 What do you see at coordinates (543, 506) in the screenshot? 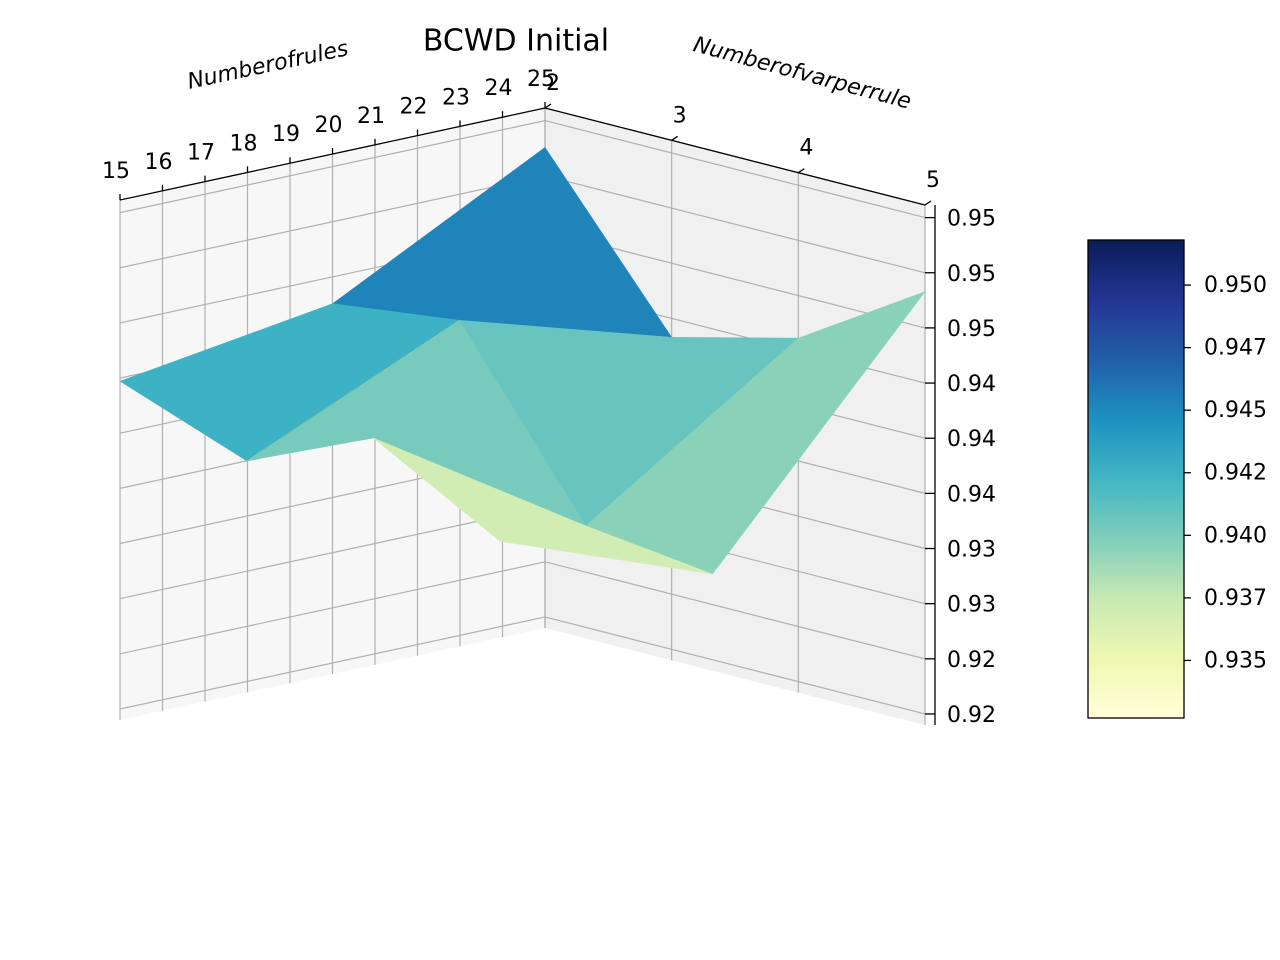
I see `surface-patch` at bounding box center [543, 506].